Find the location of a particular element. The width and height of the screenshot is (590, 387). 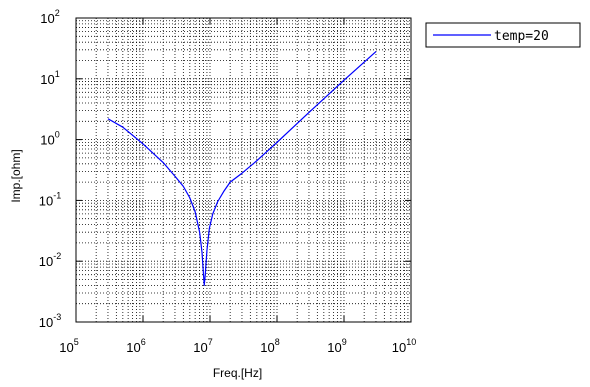

legend-label-temp-20: temp=20 is located at coordinates (521, 36).